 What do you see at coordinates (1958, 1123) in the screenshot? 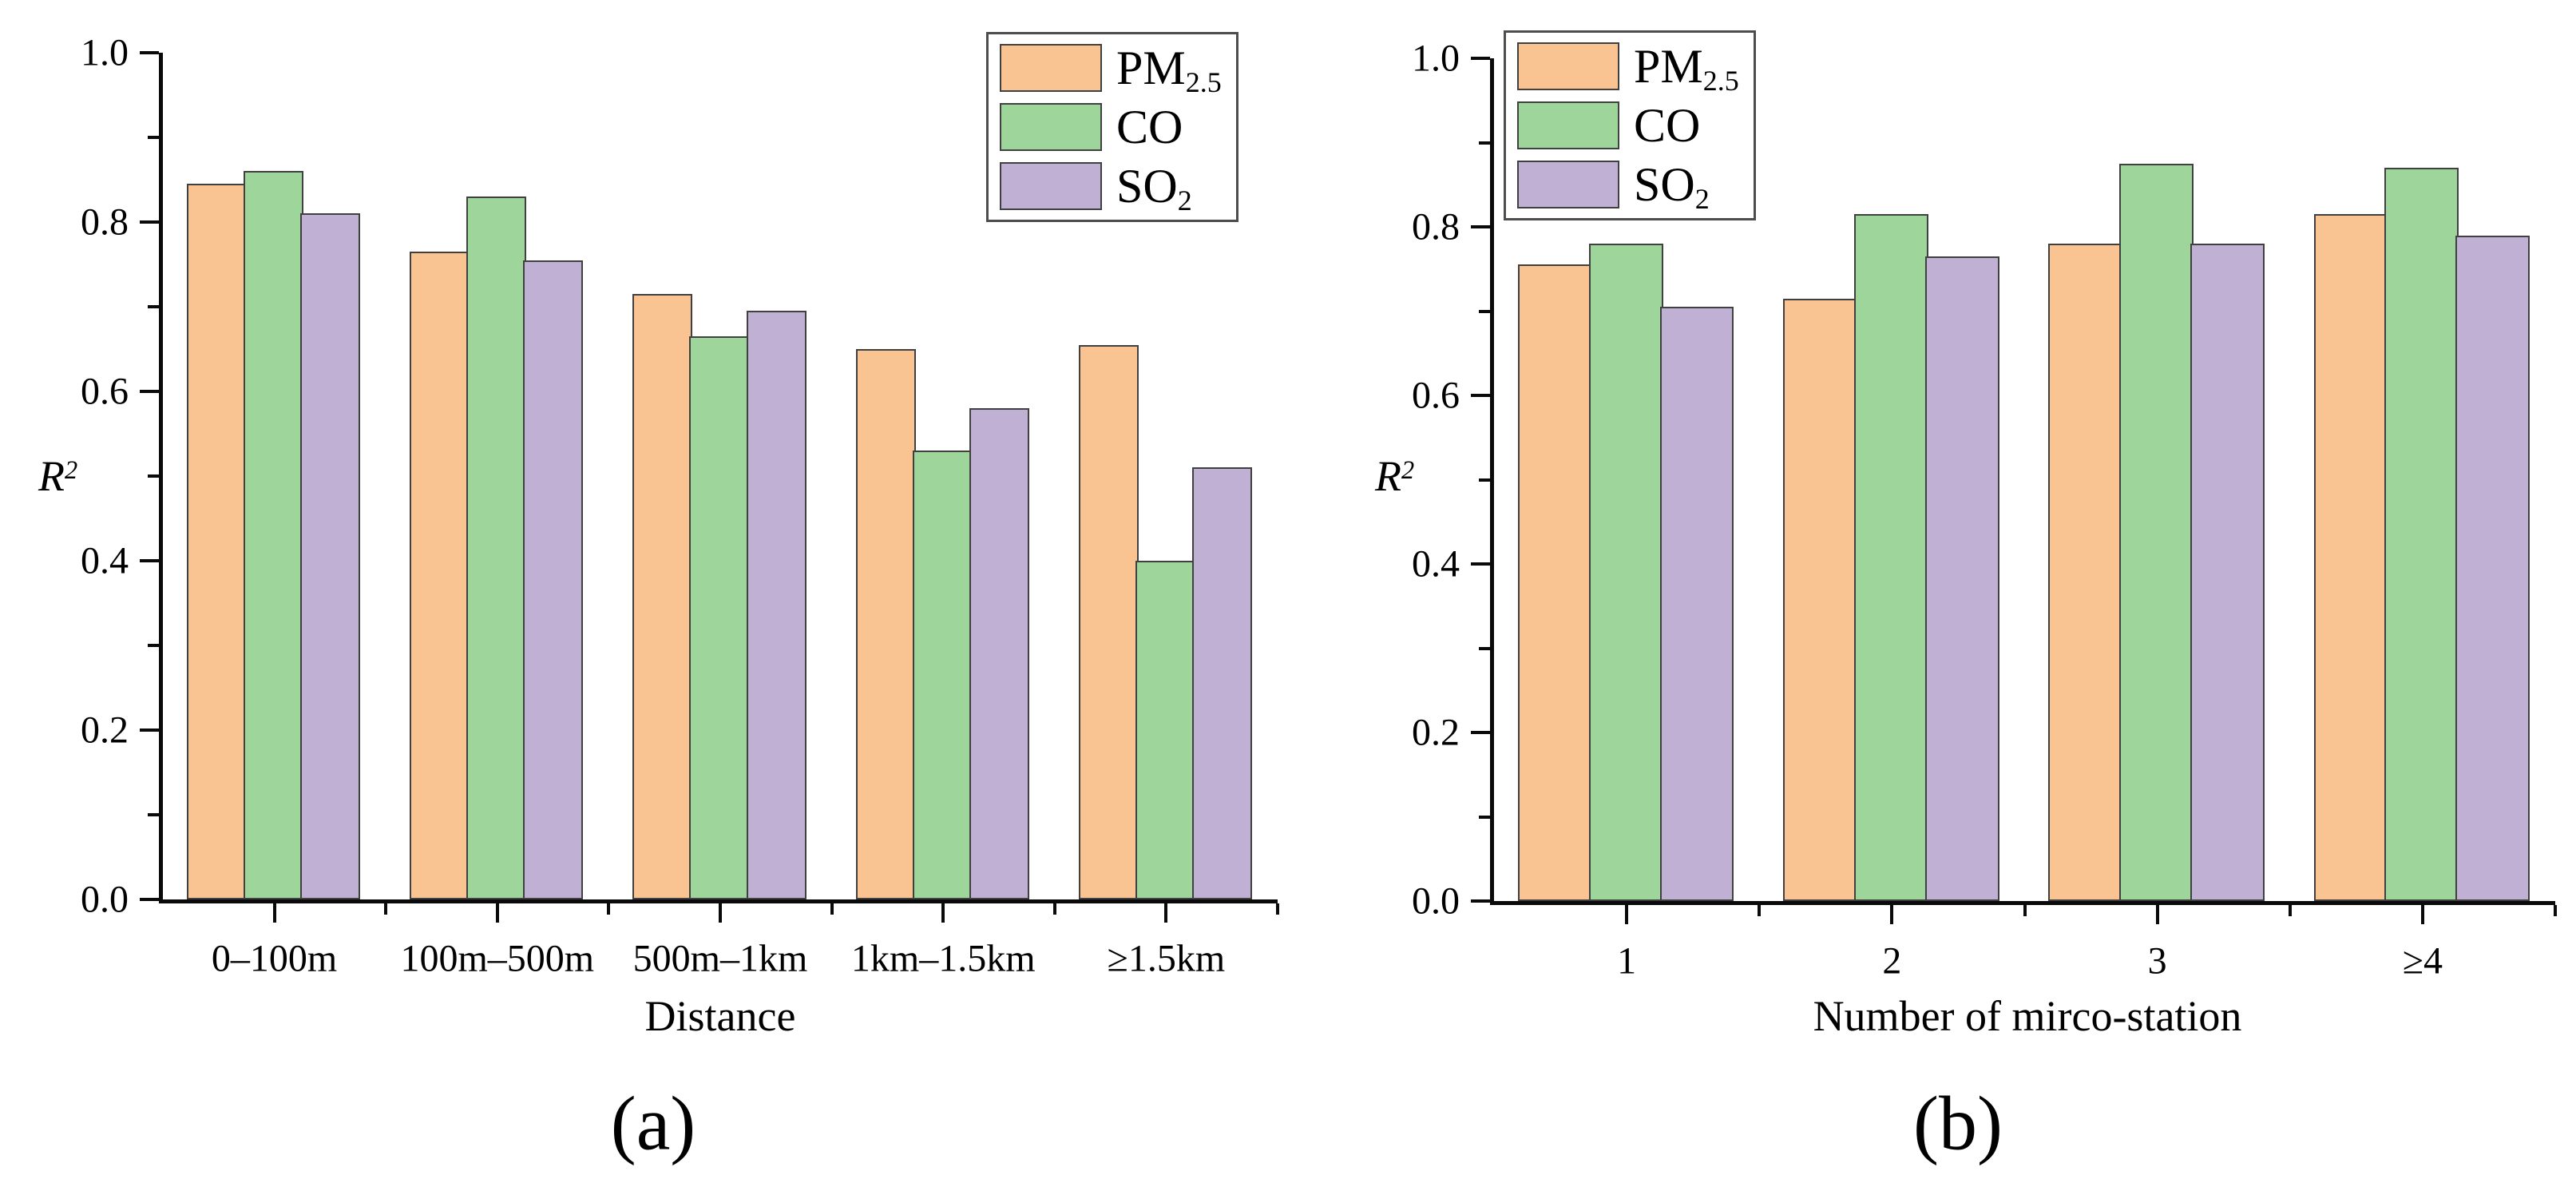
I see `chart-b-sublabel: (b)` at bounding box center [1958, 1123].